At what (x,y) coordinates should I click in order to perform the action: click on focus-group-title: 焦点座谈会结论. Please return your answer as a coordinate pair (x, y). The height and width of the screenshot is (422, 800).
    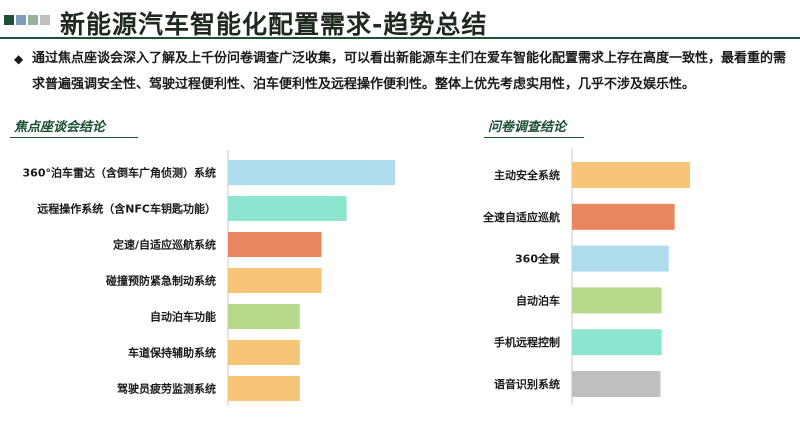
    Looking at the image, I should click on (60, 127).